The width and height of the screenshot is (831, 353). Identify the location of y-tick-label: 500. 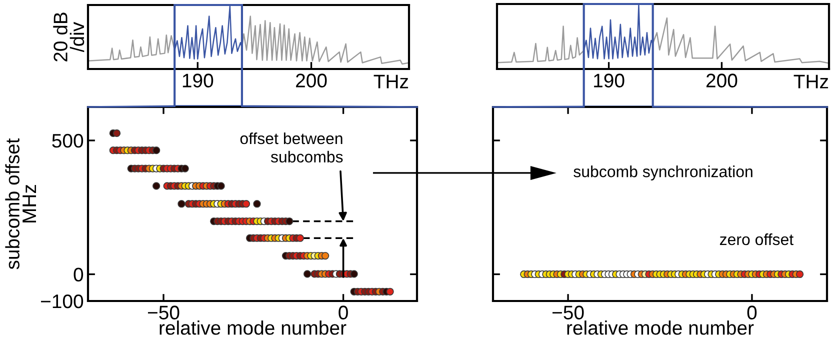
(68, 141).